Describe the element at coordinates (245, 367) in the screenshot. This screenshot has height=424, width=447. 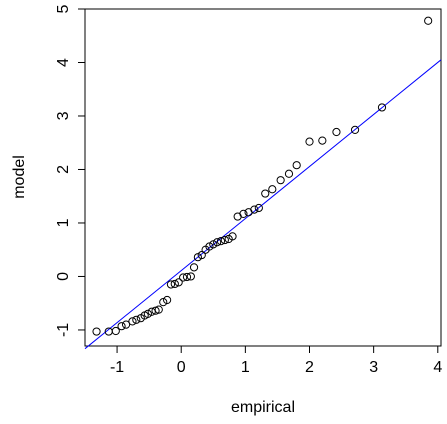
I see `x-tick-label: 1` at that location.